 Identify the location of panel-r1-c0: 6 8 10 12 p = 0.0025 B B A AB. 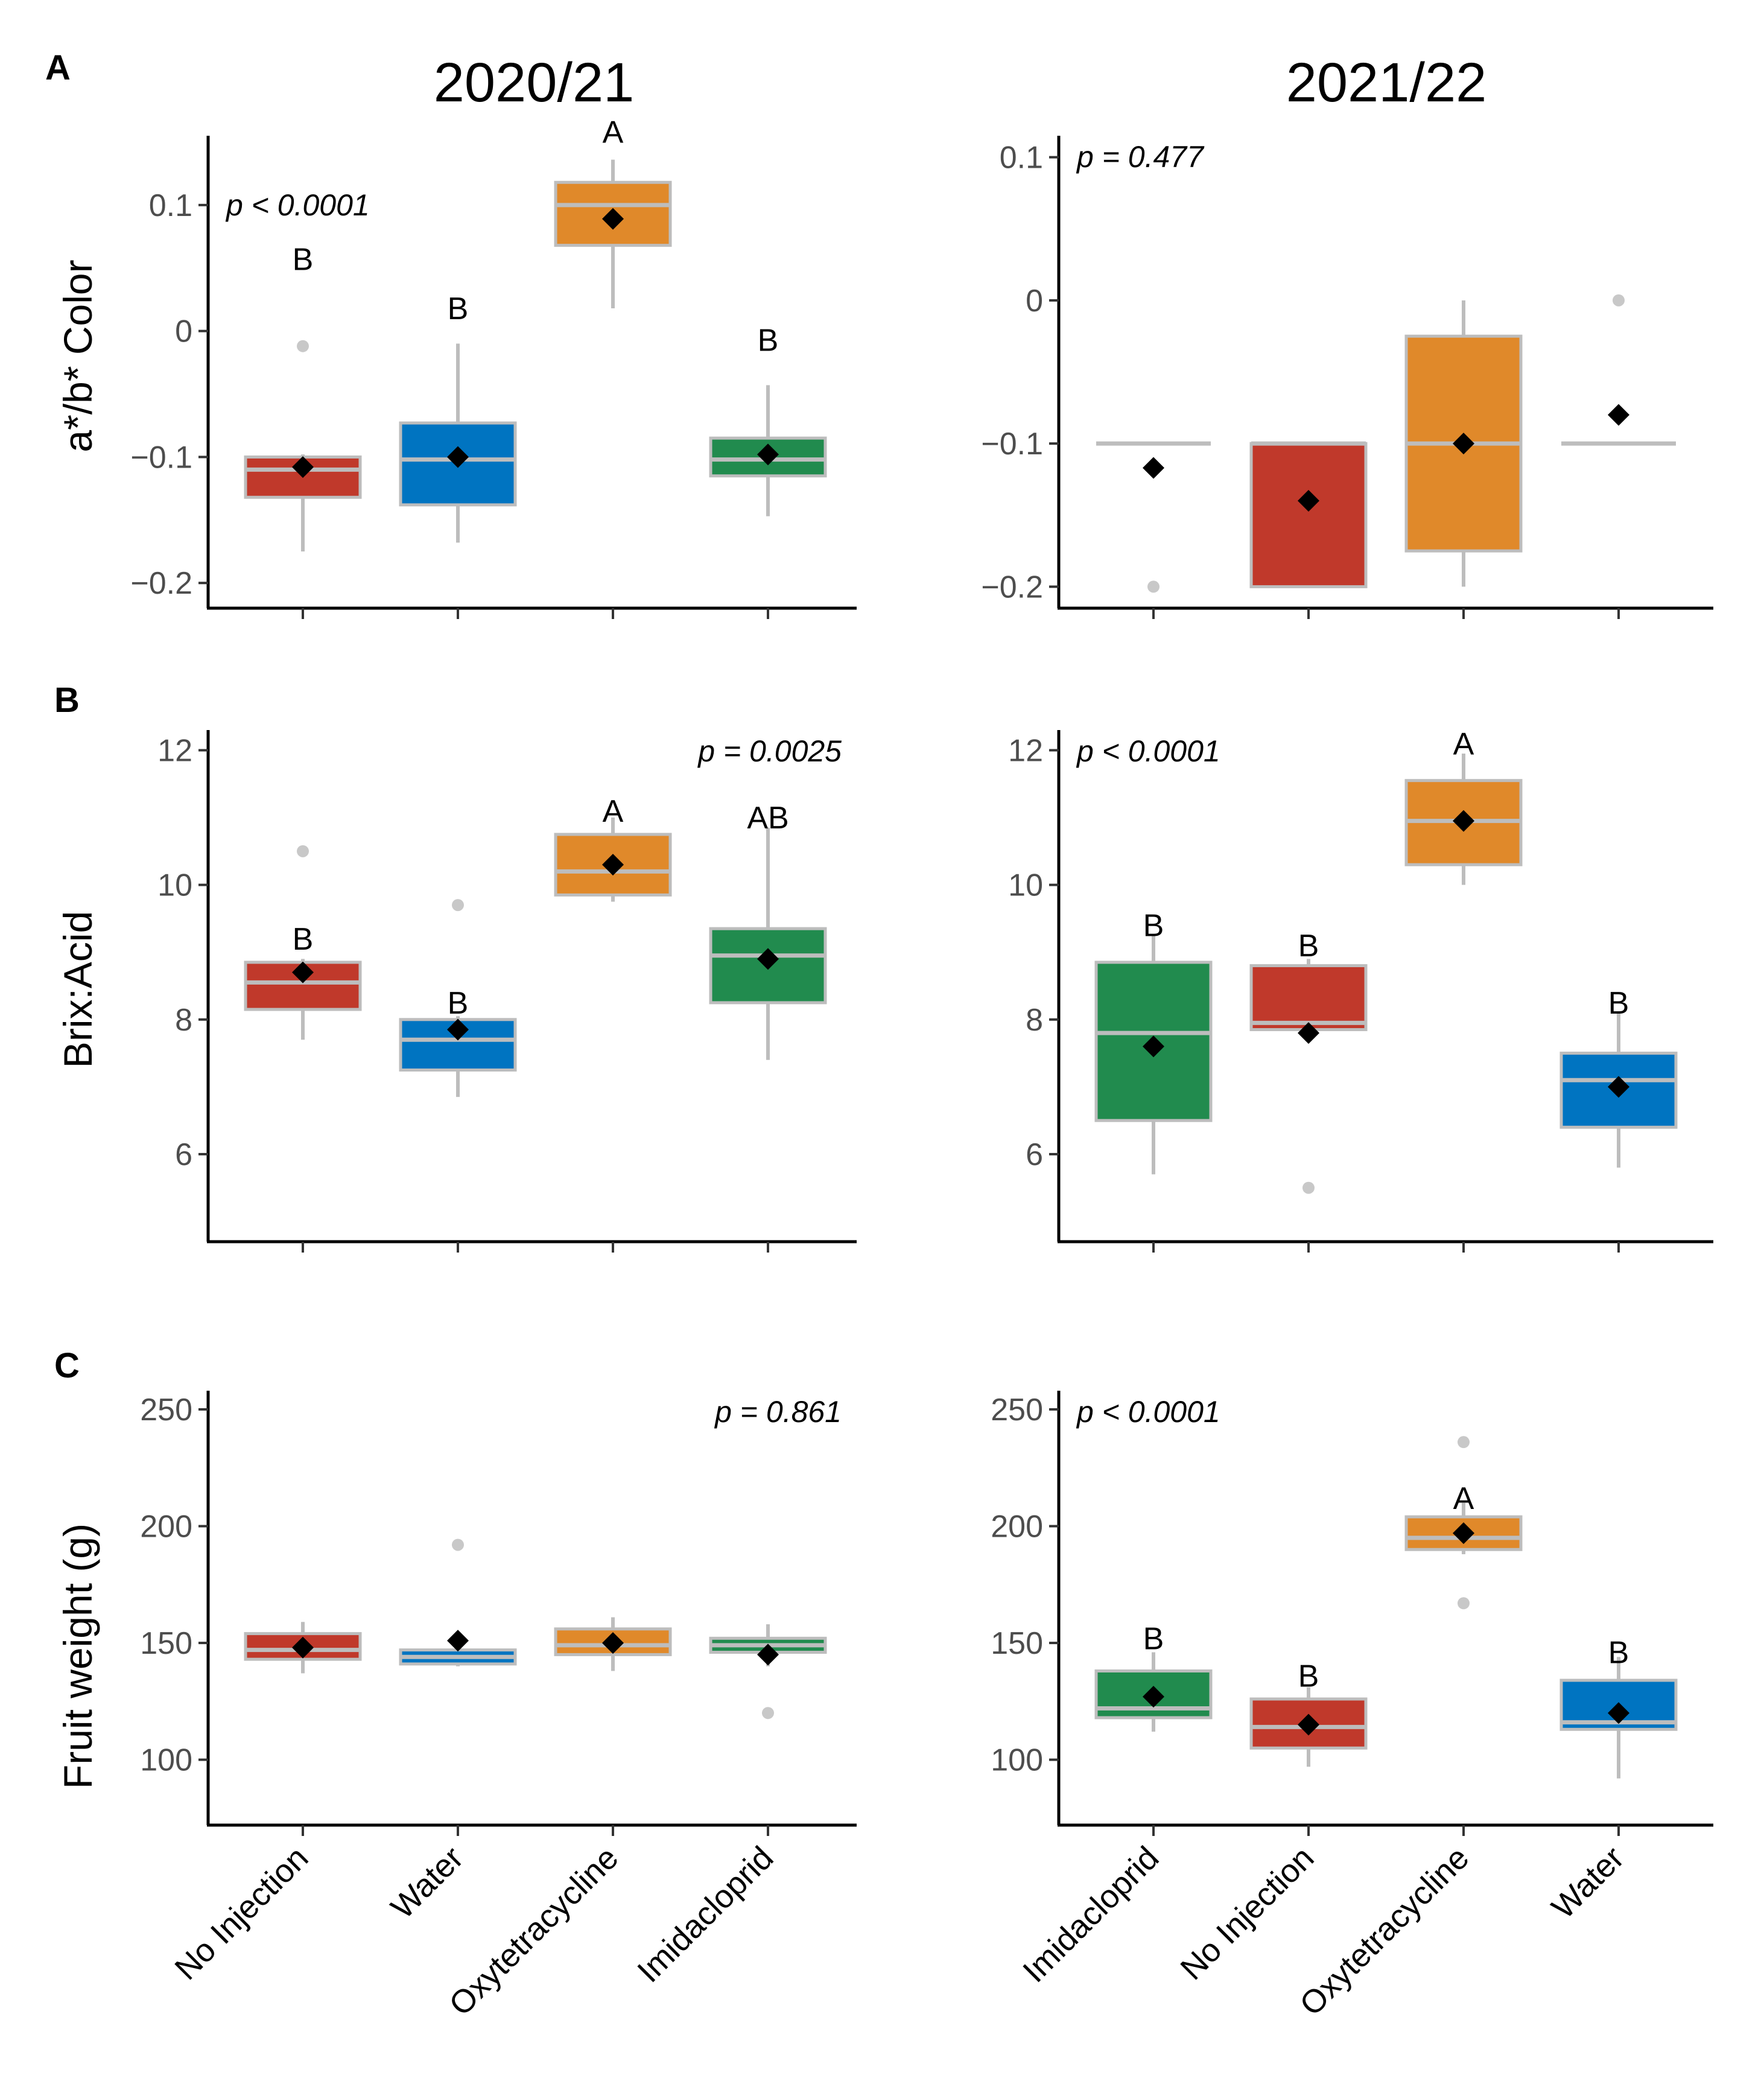
(507, 991).